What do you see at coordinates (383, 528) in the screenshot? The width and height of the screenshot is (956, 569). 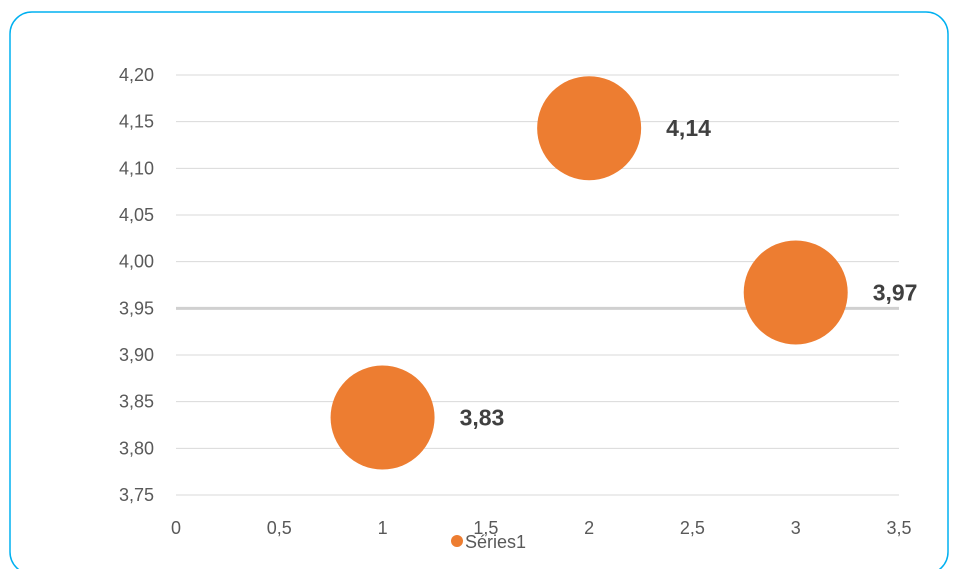 I see `x-tick-label: 1` at bounding box center [383, 528].